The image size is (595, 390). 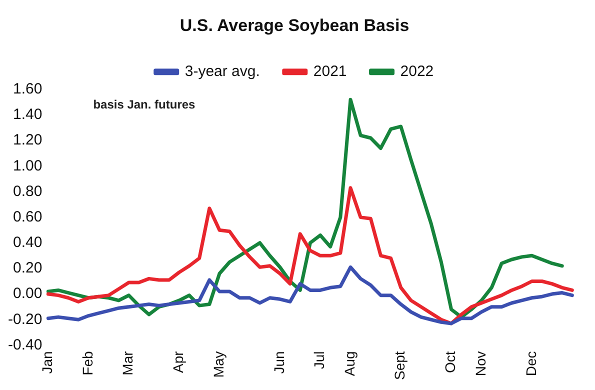 I want to click on y-tick-label: 1.20, so click(x=27, y=140).